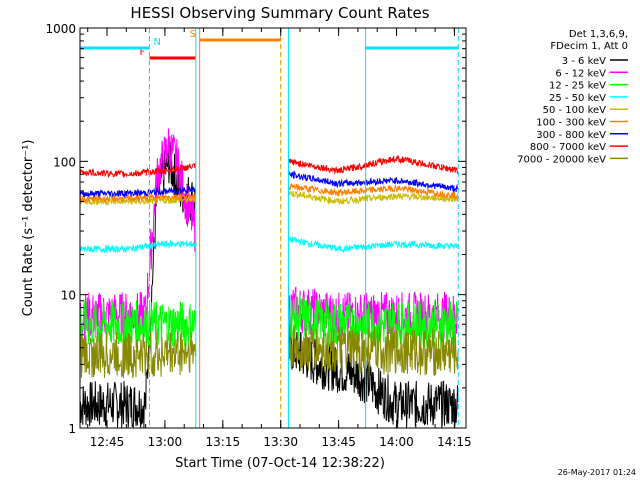 Image resolution: width=640 pixels, height=480 pixels. What do you see at coordinates (396, 442) in the screenshot?
I see `x-tick-label-6: 14:00` at bounding box center [396, 442].